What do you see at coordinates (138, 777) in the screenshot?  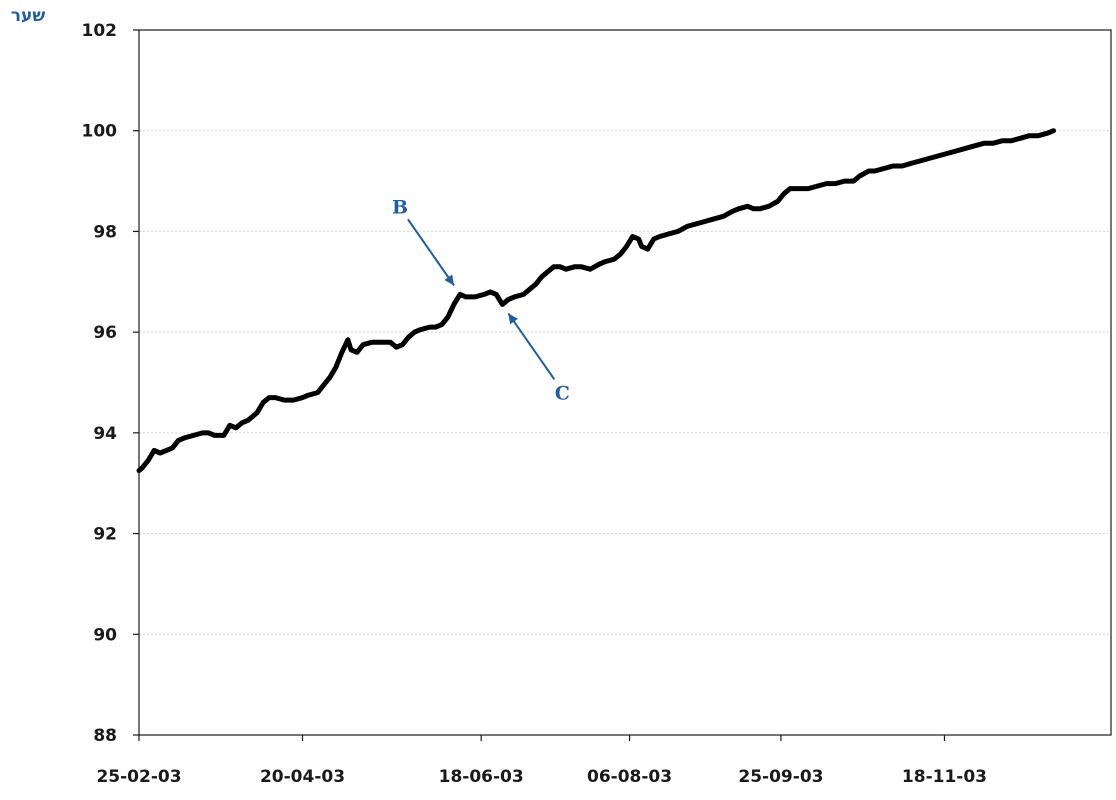 I see `x-tick-label-25-02-03: 25-02-03` at bounding box center [138, 777].